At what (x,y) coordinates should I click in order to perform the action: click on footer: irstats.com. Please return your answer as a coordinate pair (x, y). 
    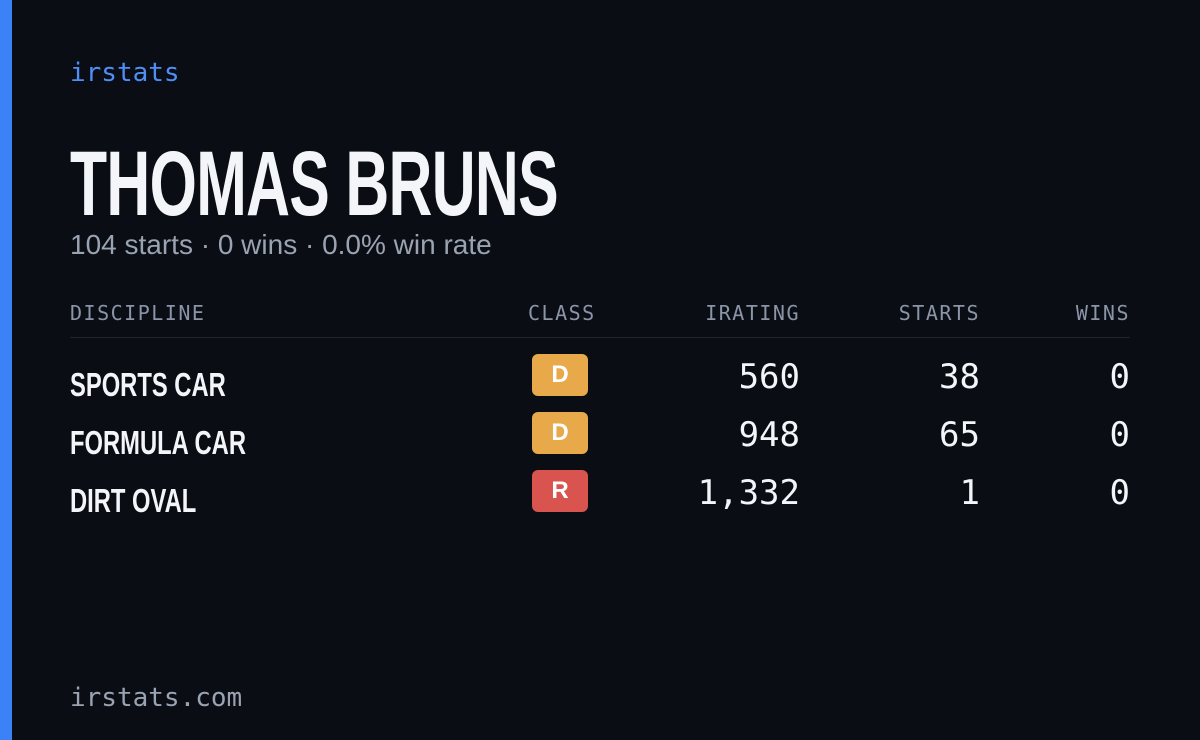
    Looking at the image, I should click on (156, 698).